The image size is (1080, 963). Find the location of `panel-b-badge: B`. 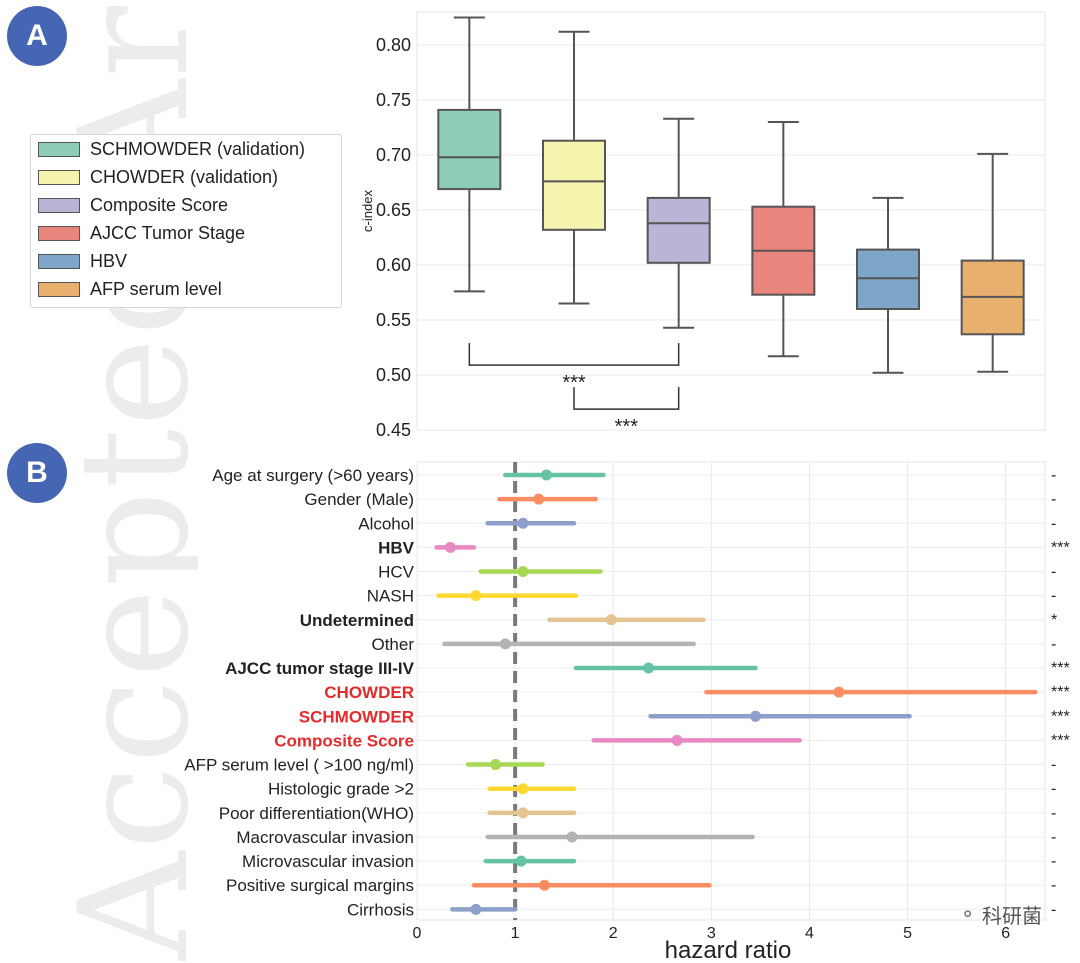

panel-b-badge: B is located at coordinates (37, 473).